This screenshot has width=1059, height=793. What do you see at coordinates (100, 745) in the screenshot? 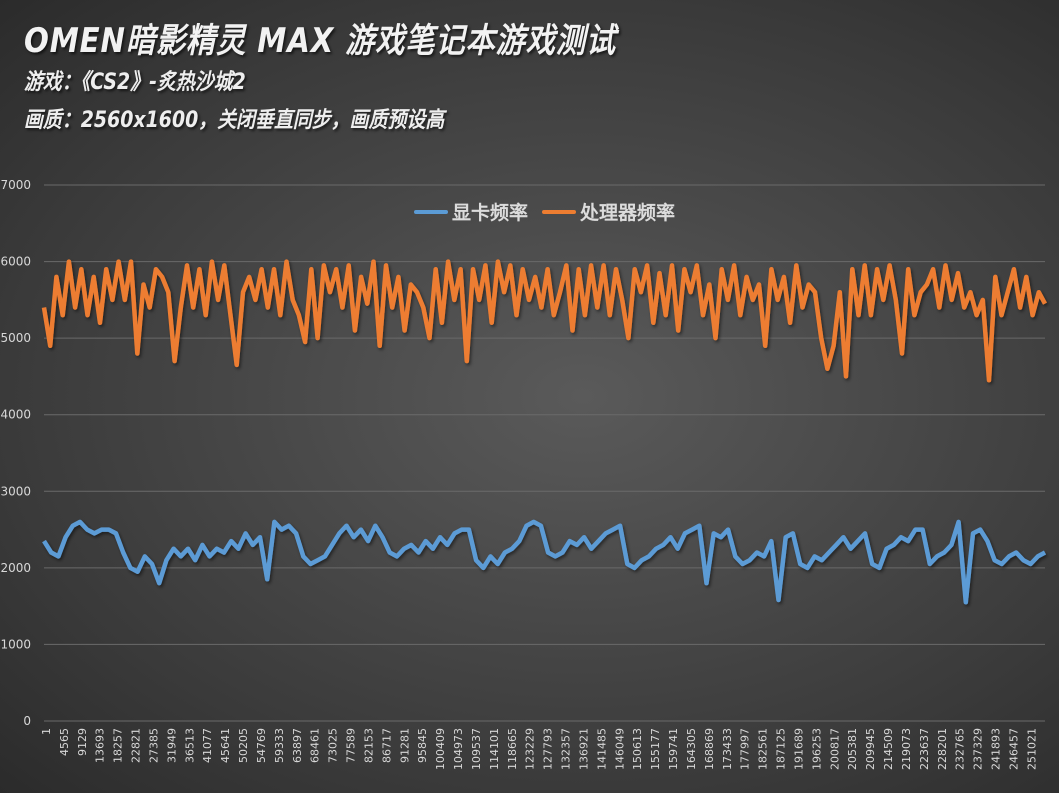
I see `x-tick-label: 13693` at bounding box center [100, 745].